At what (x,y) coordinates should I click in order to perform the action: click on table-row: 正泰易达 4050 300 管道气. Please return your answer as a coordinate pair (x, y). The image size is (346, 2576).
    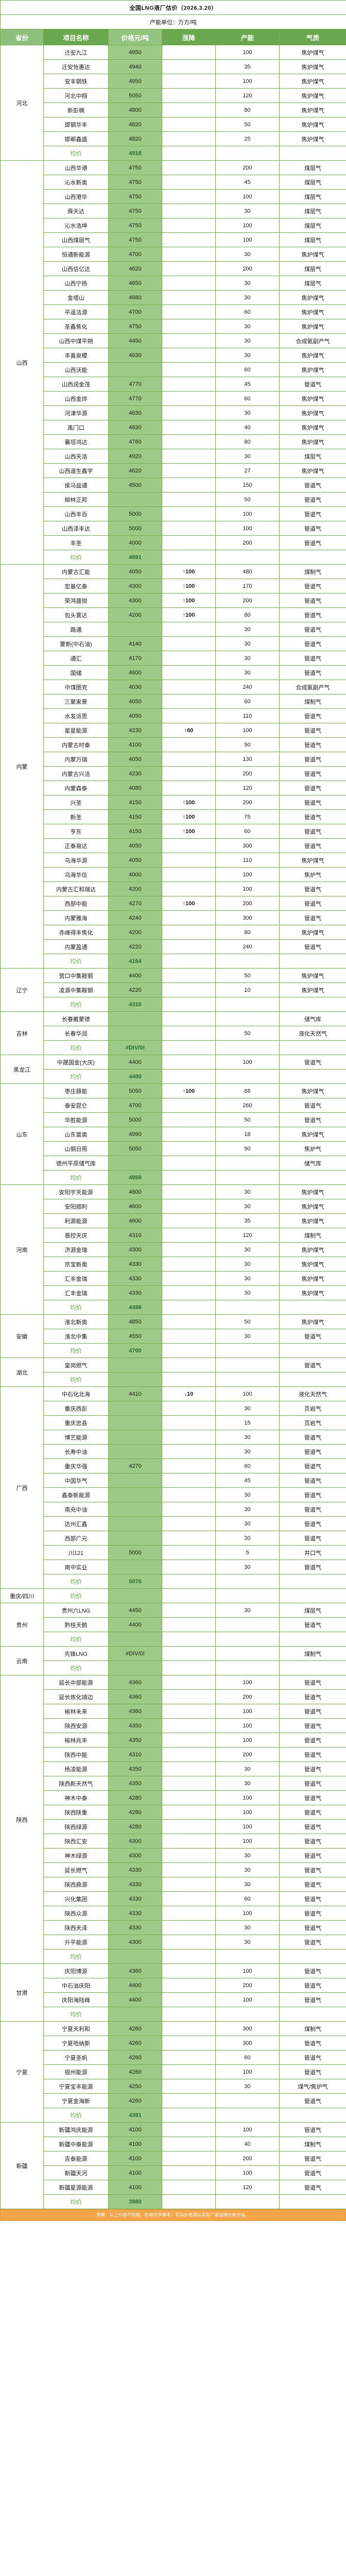
    Looking at the image, I should click on (173, 845).